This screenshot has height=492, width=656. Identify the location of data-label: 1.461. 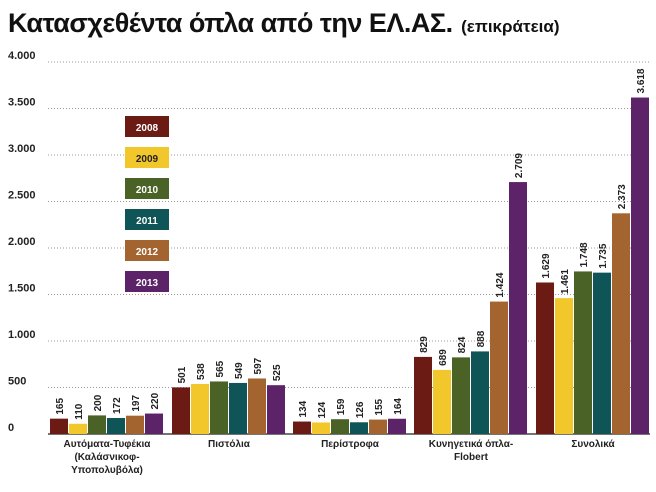
(565, 281).